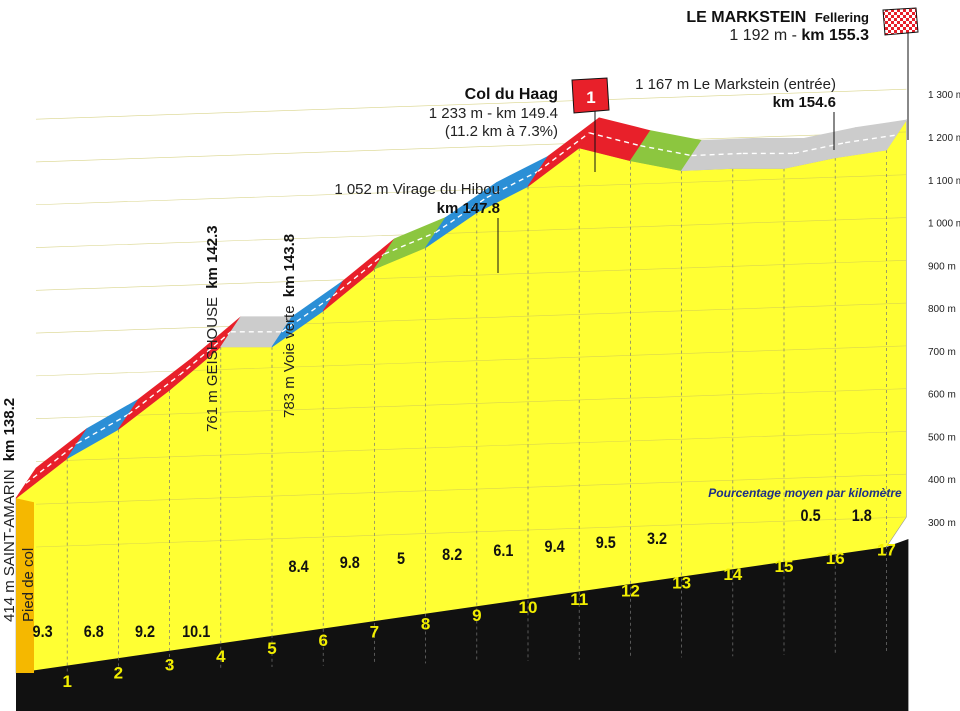 The height and width of the screenshot is (711, 960). I want to click on finish-km: km 155.3, so click(835, 35).